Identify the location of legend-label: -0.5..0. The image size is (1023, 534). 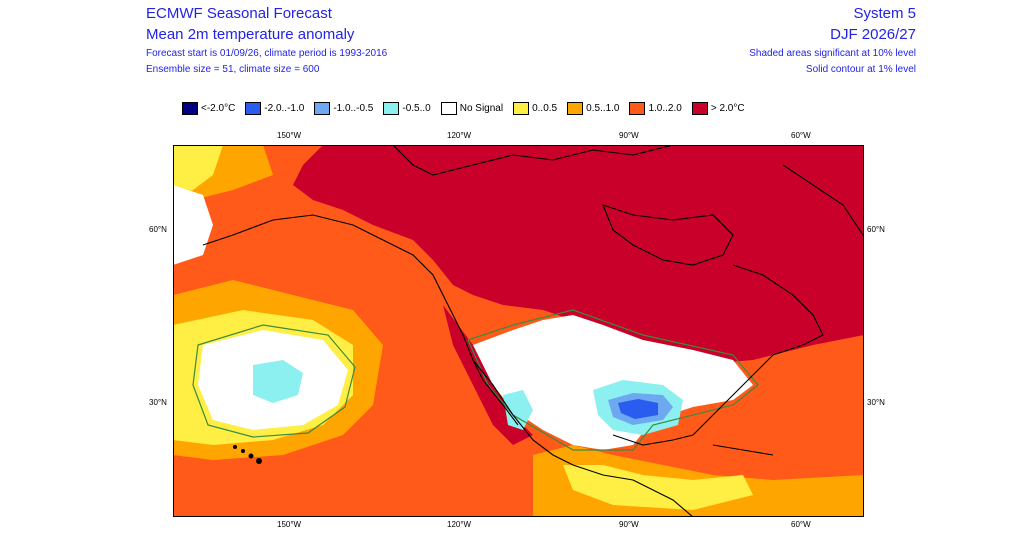
(416, 108).